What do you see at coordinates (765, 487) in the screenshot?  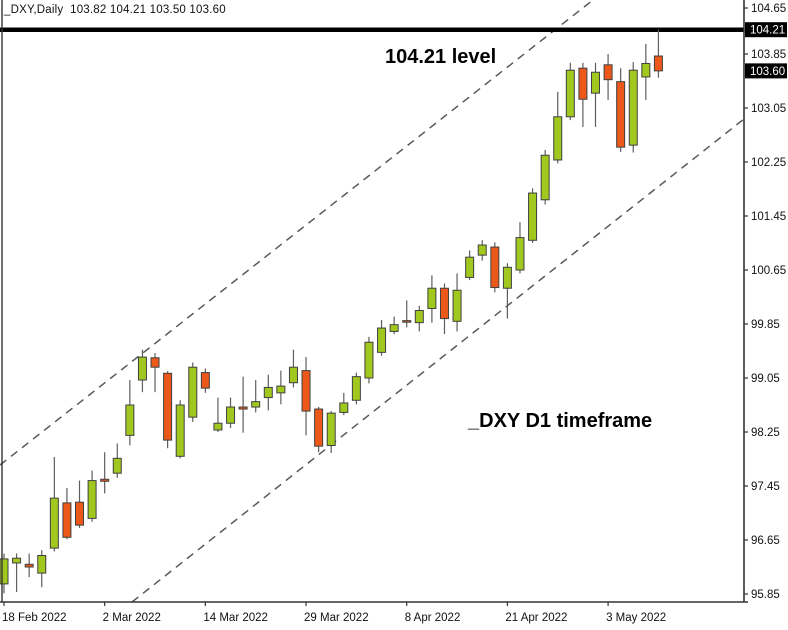 I see `price-label: 97.45` at bounding box center [765, 487].